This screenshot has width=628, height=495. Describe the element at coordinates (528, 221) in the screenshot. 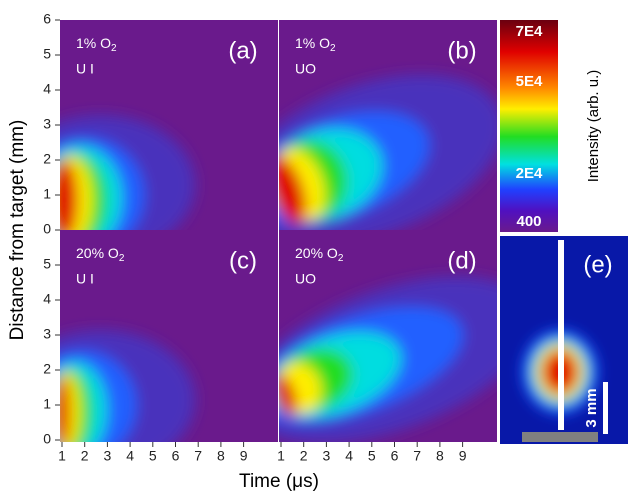

I see `colorbar-tick-label: 400` at that location.